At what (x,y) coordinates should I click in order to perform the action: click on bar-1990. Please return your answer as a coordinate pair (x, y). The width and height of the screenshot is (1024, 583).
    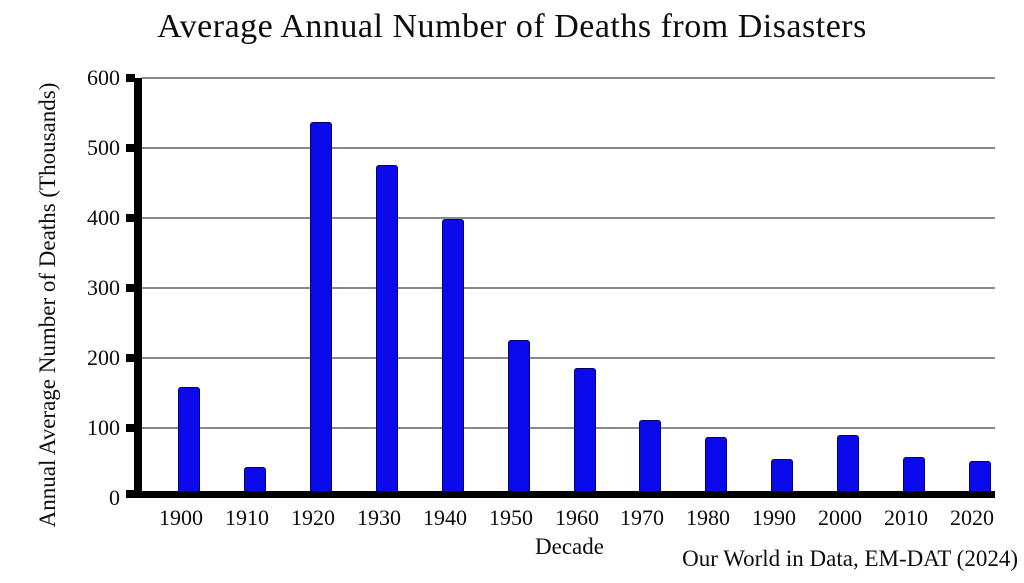
    Looking at the image, I should click on (782, 475).